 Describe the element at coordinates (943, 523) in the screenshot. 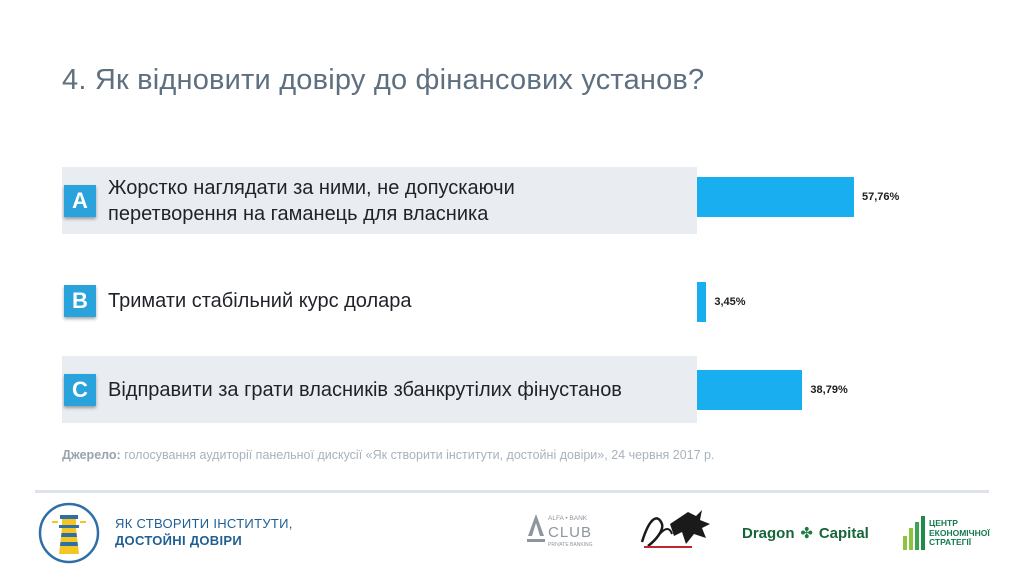

I see `ces-line1: ЦЕНТР` at that location.